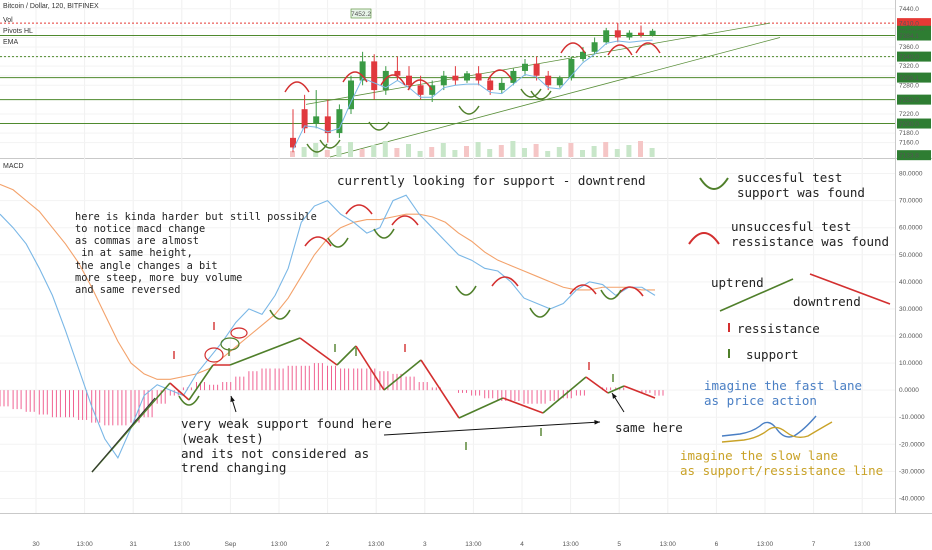 The image size is (932, 550). Describe the element at coordinates (239, 333) in the screenshot. I see `resistance-circle` at that location.